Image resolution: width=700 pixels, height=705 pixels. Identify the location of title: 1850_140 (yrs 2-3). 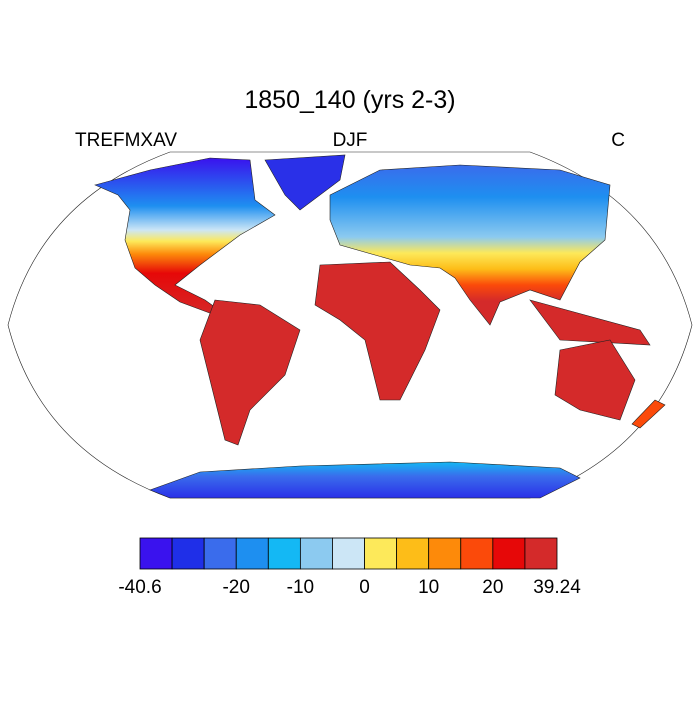
(349, 100).